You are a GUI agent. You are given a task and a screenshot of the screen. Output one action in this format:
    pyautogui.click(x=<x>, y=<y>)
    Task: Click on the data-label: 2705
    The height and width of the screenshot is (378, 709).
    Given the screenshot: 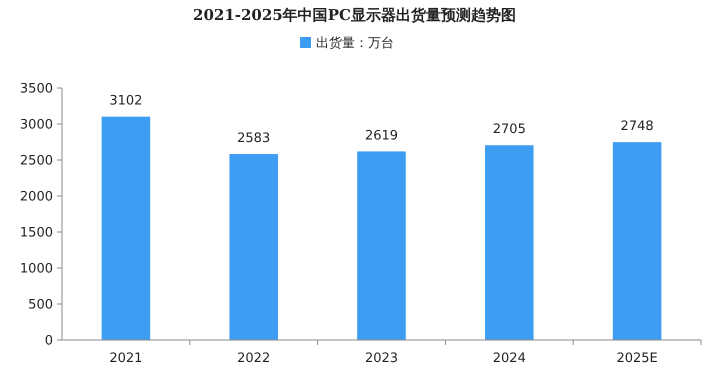 What is the action you would take?
    pyautogui.click(x=509, y=130)
    